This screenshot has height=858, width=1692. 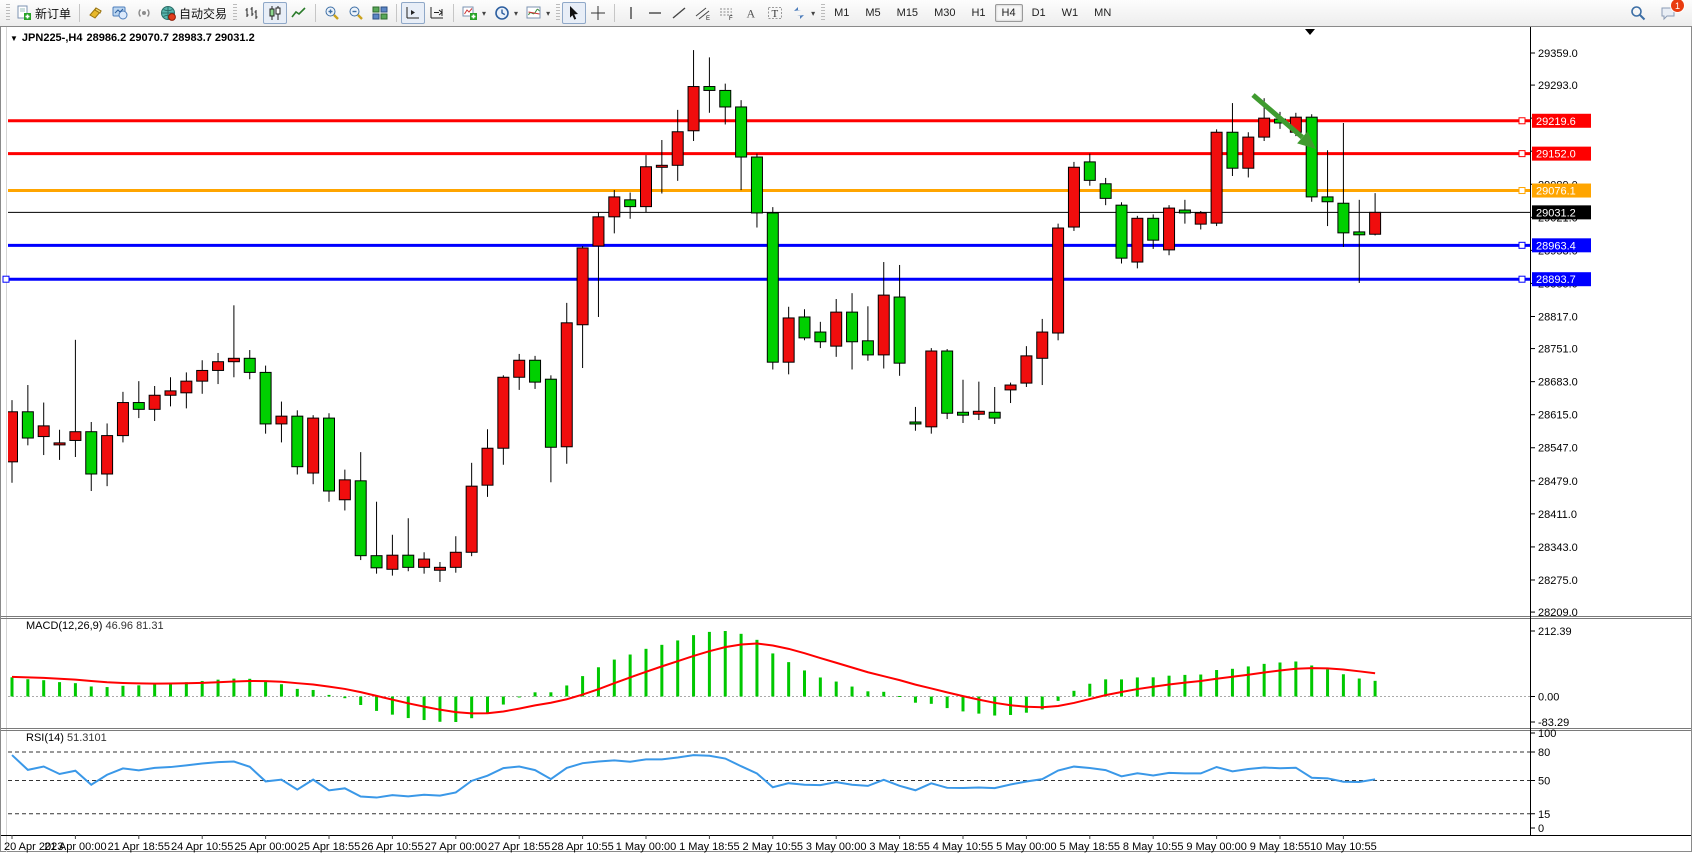 I want to click on text-icon: A, so click(x=751, y=13).